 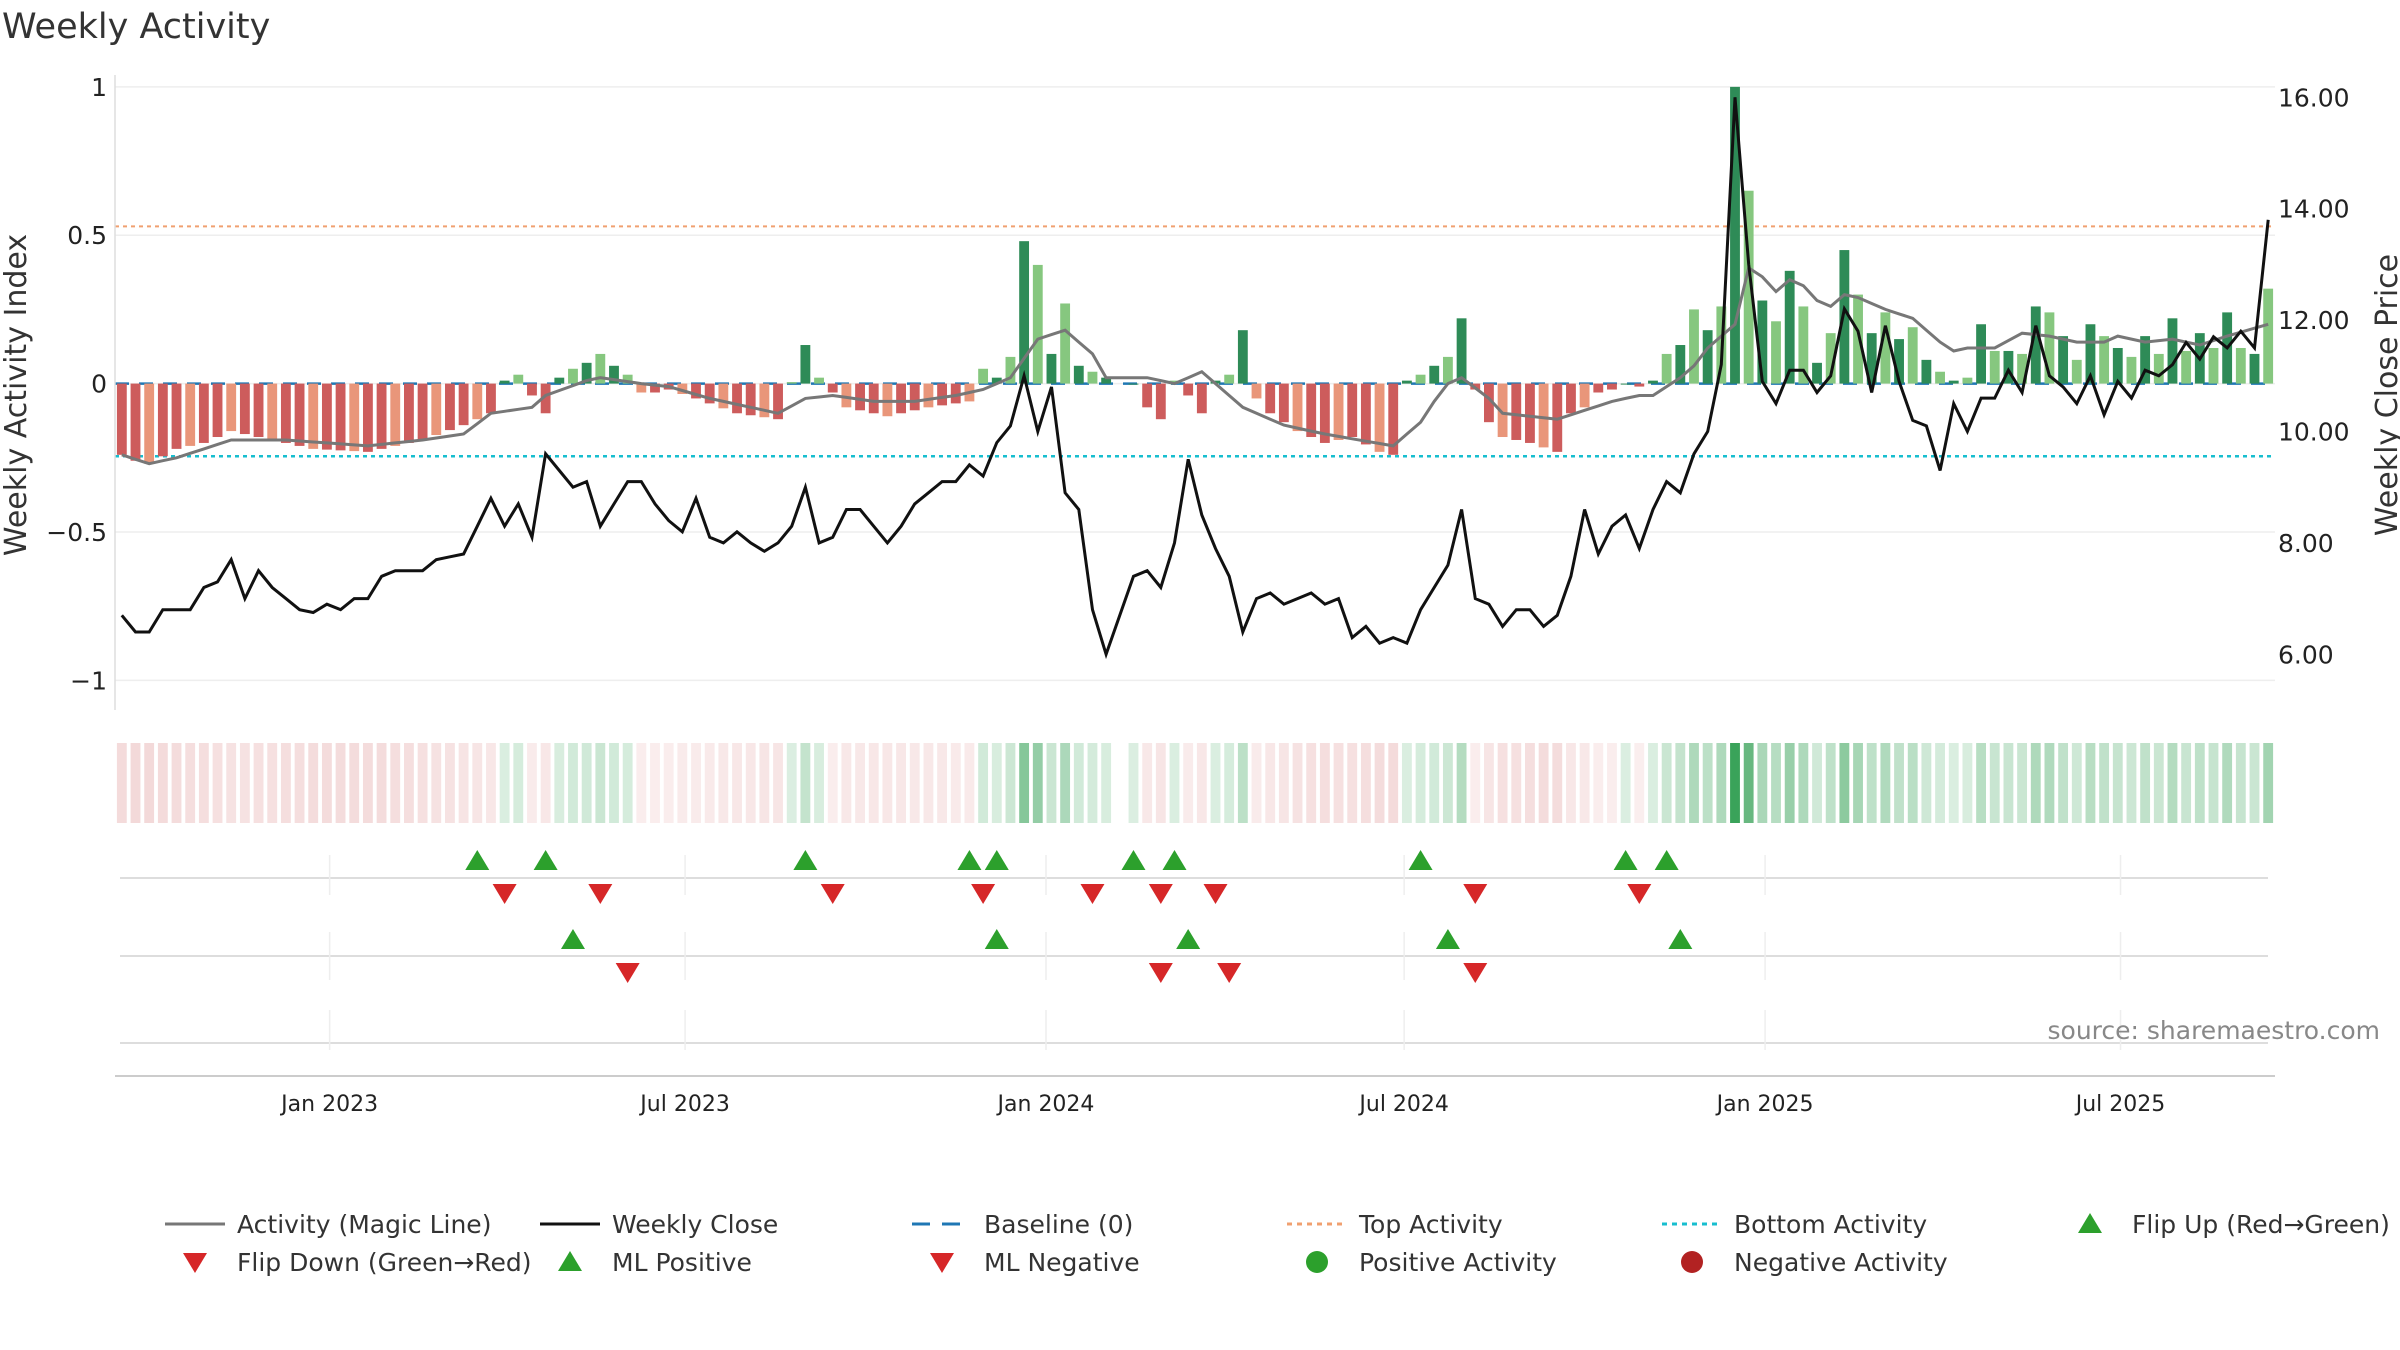 What do you see at coordinates (2314, 431) in the screenshot?
I see `right-tick-label: 10.00` at bounding box center [2314, 431].